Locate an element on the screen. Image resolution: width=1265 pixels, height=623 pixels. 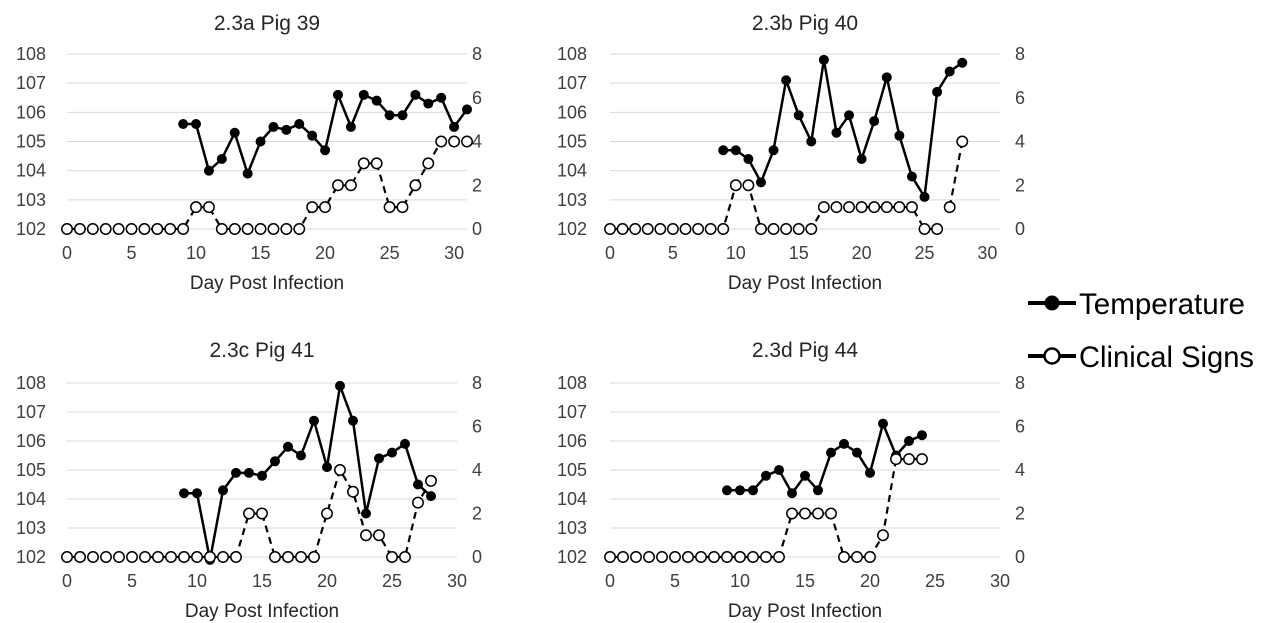
chart-title: 2.3b Pig 40 is located at coordinates (805, 23).